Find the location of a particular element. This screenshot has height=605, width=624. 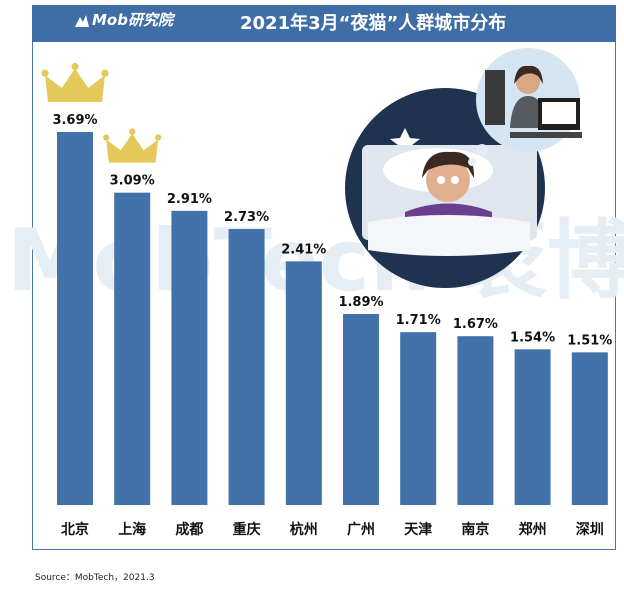

data-label: 1.89% is located at coordinates (360, 302).